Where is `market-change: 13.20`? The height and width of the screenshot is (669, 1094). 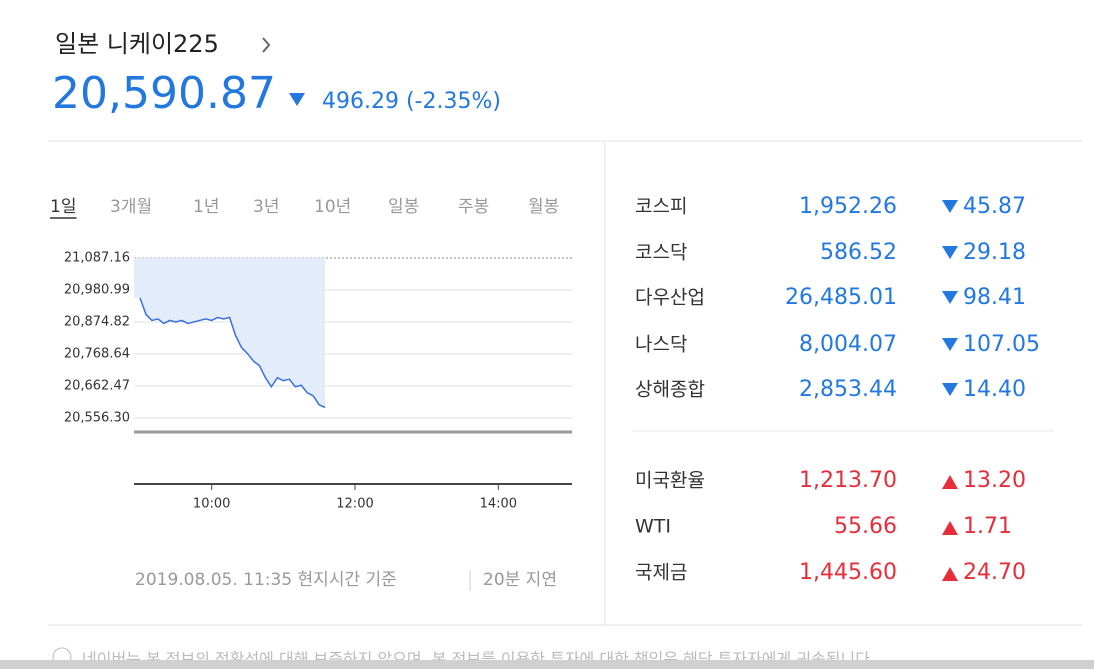
market-change: 13.20 is located at coordinates (994, 480).